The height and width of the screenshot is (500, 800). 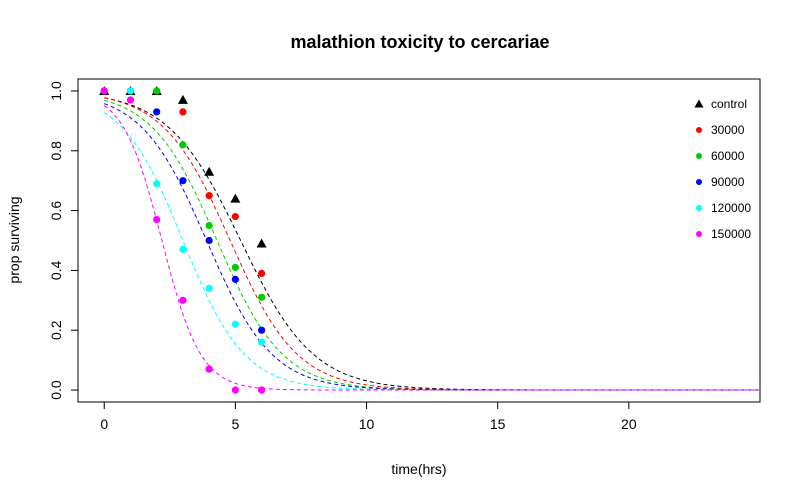 What do you see at coordinates (14, 239) in the screenshot?
I see `y-axis-label: prop surviving` at bounding box center [14, 239].